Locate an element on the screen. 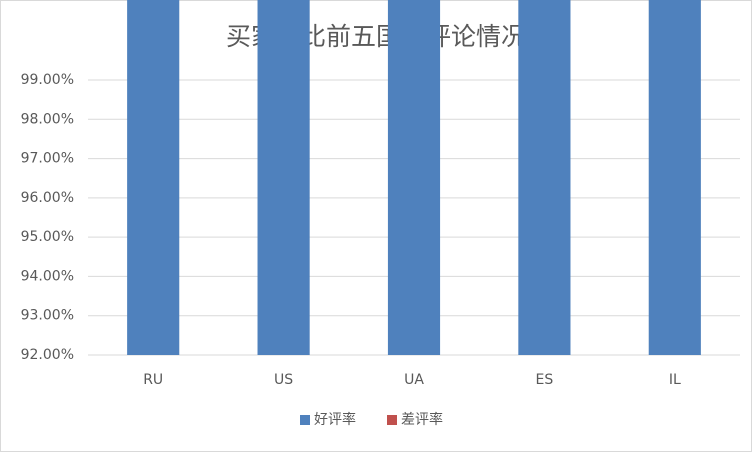 The height and width of the screenshot is (452, 752). x-tick-label: RU is located at coordinates (153, 380).